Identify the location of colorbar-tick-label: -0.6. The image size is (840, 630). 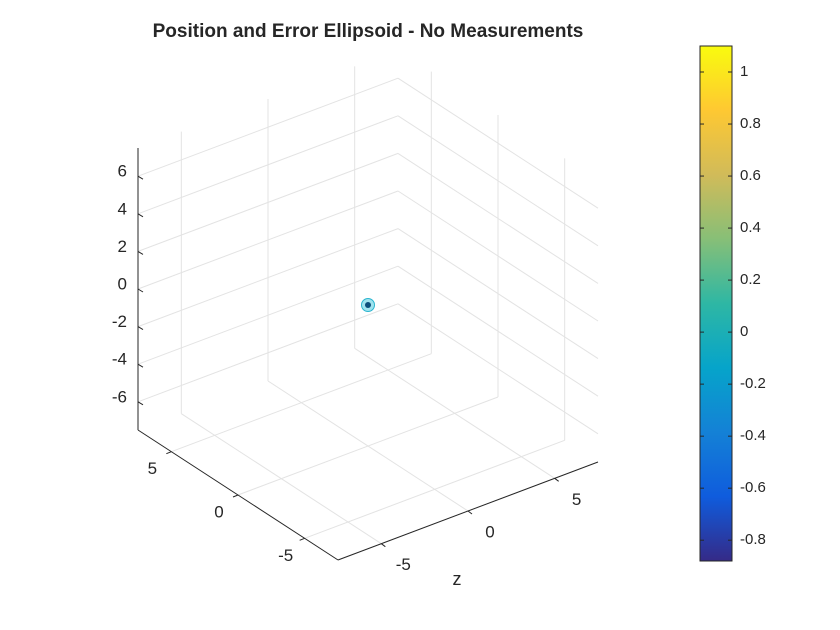
(753, 487).